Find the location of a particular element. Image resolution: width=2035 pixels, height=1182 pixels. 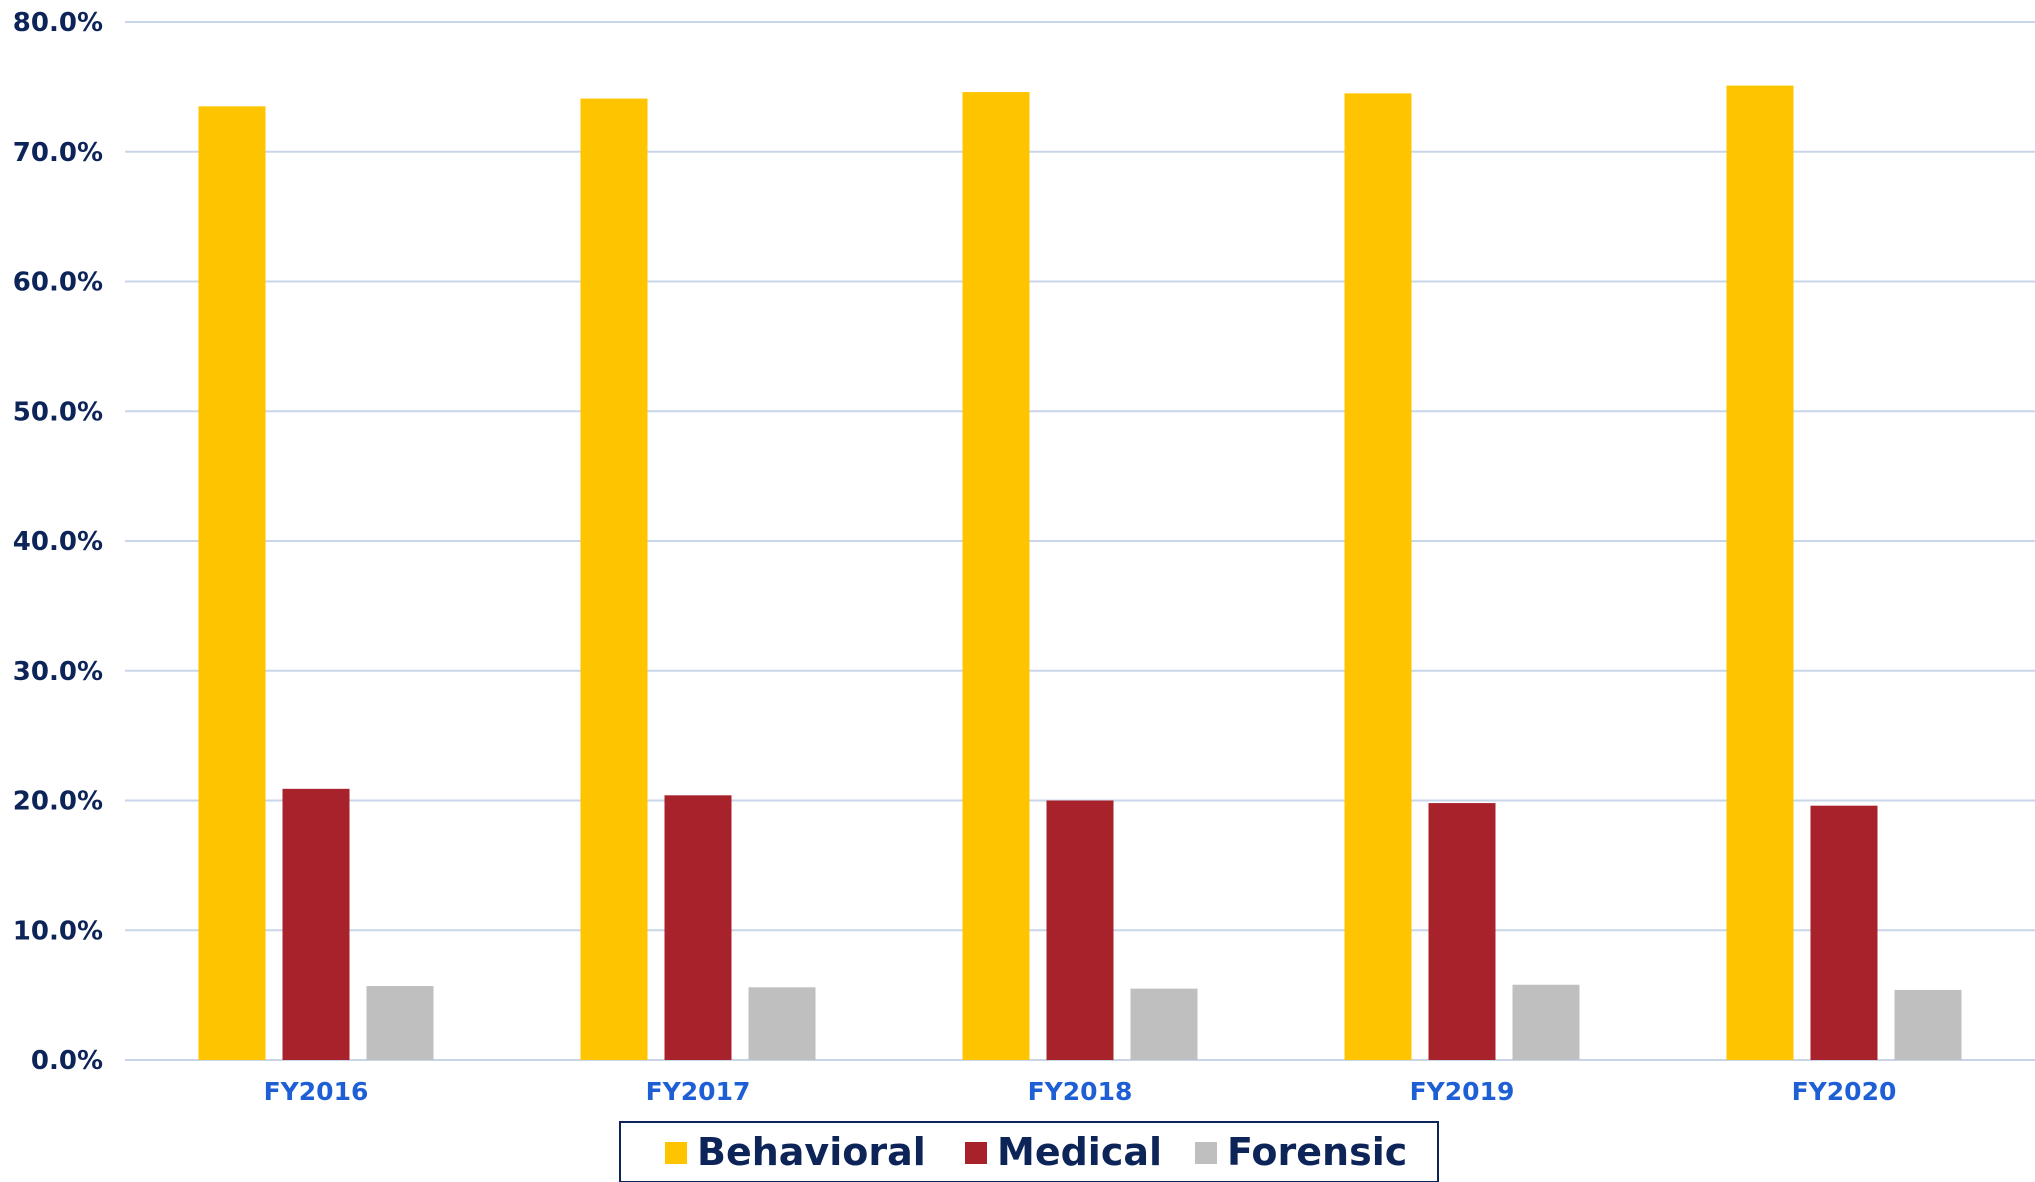

y-tick-label: 70.0% is located at coordinates (58, 153).